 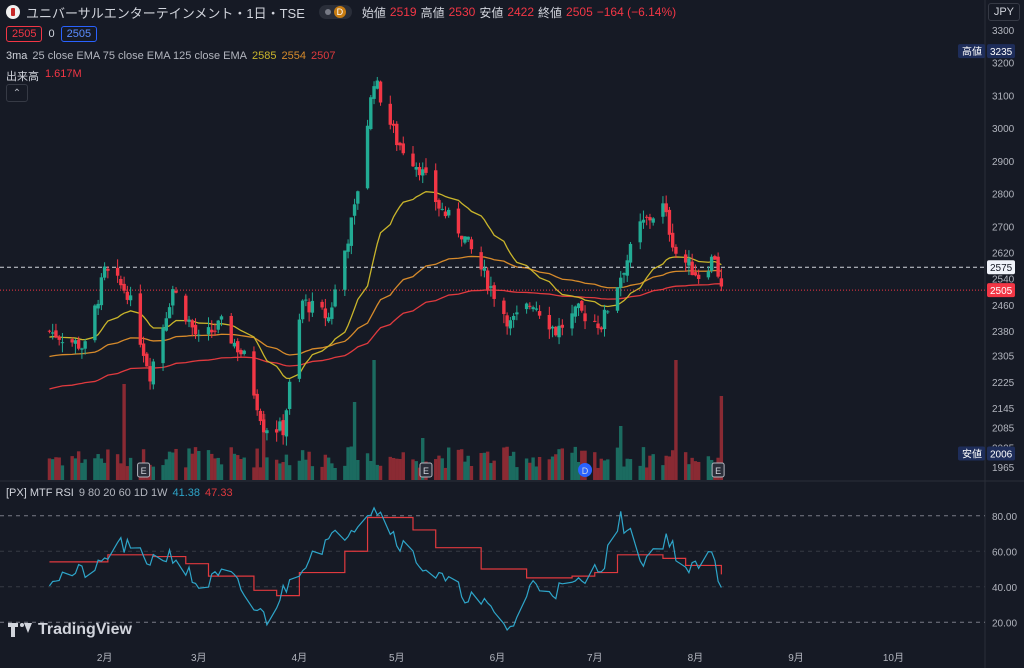 I want to click on rsi-params: 9 80 20 60 1D 1W, so click(x=123, y=493).